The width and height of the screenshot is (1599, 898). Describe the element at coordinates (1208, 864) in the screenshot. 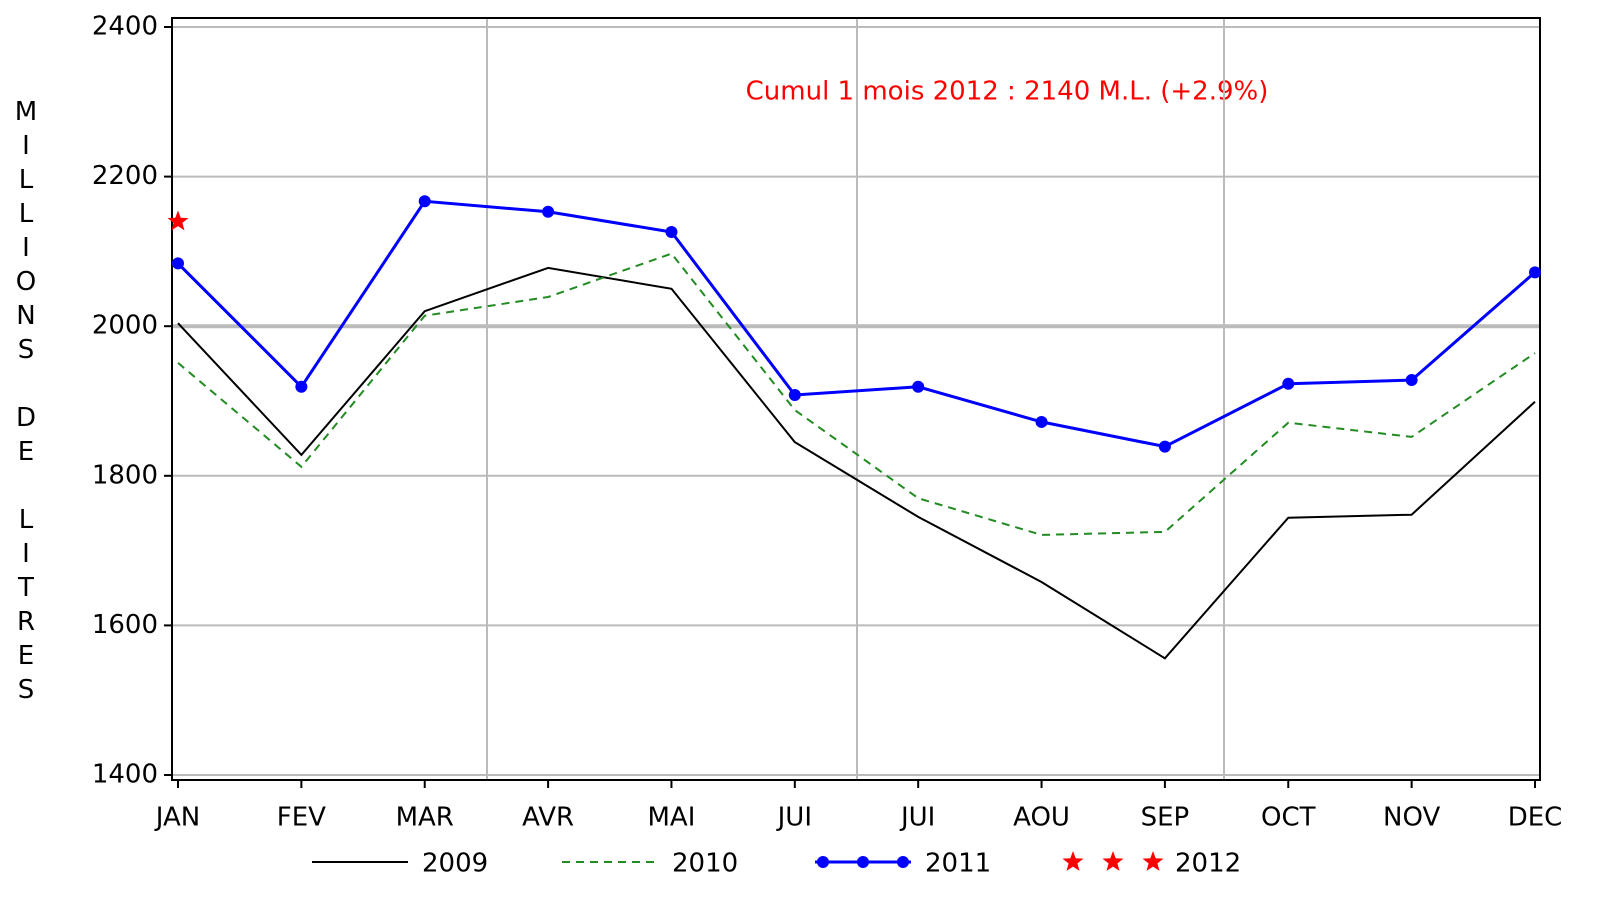

I see `legend-label: 2012` at that location.